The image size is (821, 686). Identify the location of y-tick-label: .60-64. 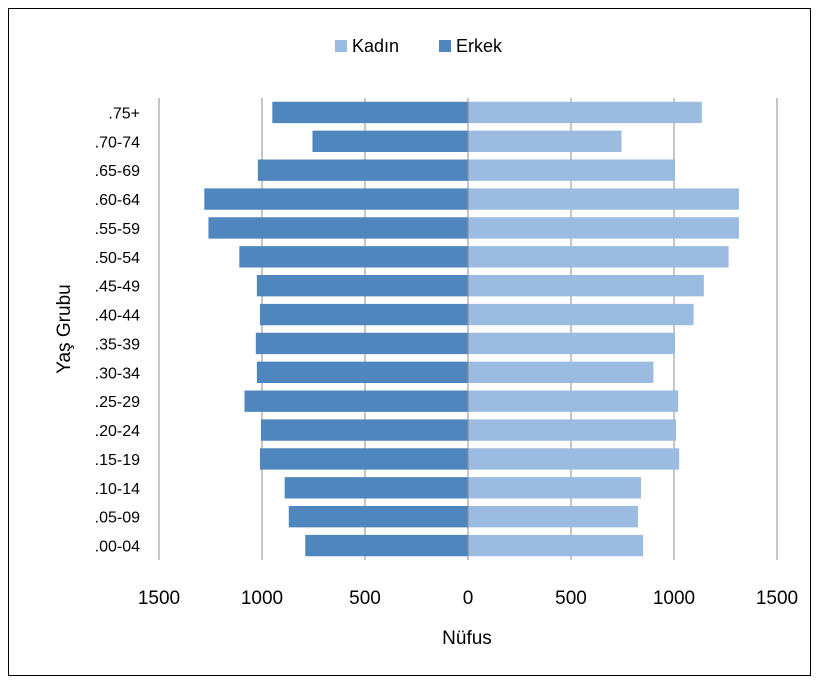
(117, 200).